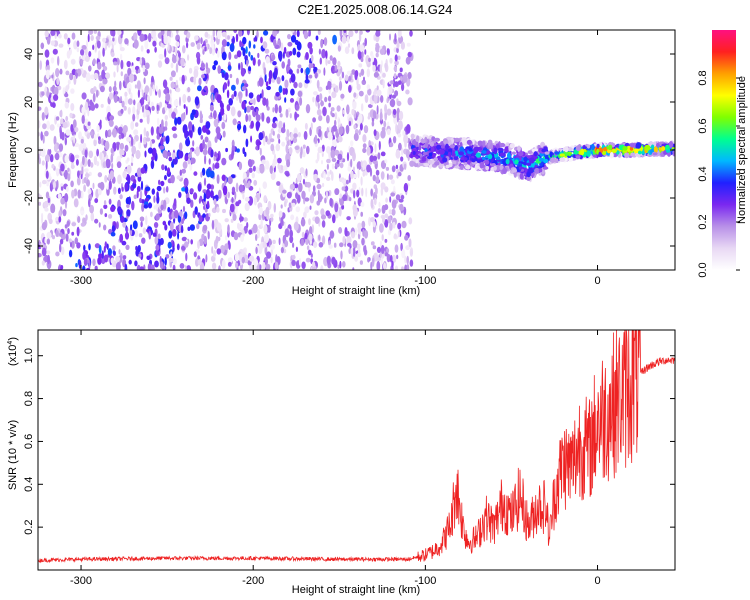 The image size is (750, 600). What do you see at coordinates (742, 150) in the screenshot?
I see `colorbar-label: Normalized spectral amplitude` at bounding box center [742, 150].